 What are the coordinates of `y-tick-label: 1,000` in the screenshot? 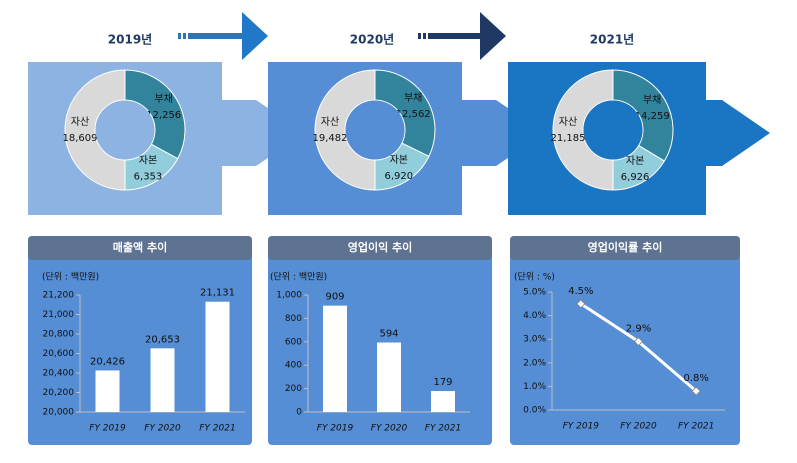 It's located at (289, 296).